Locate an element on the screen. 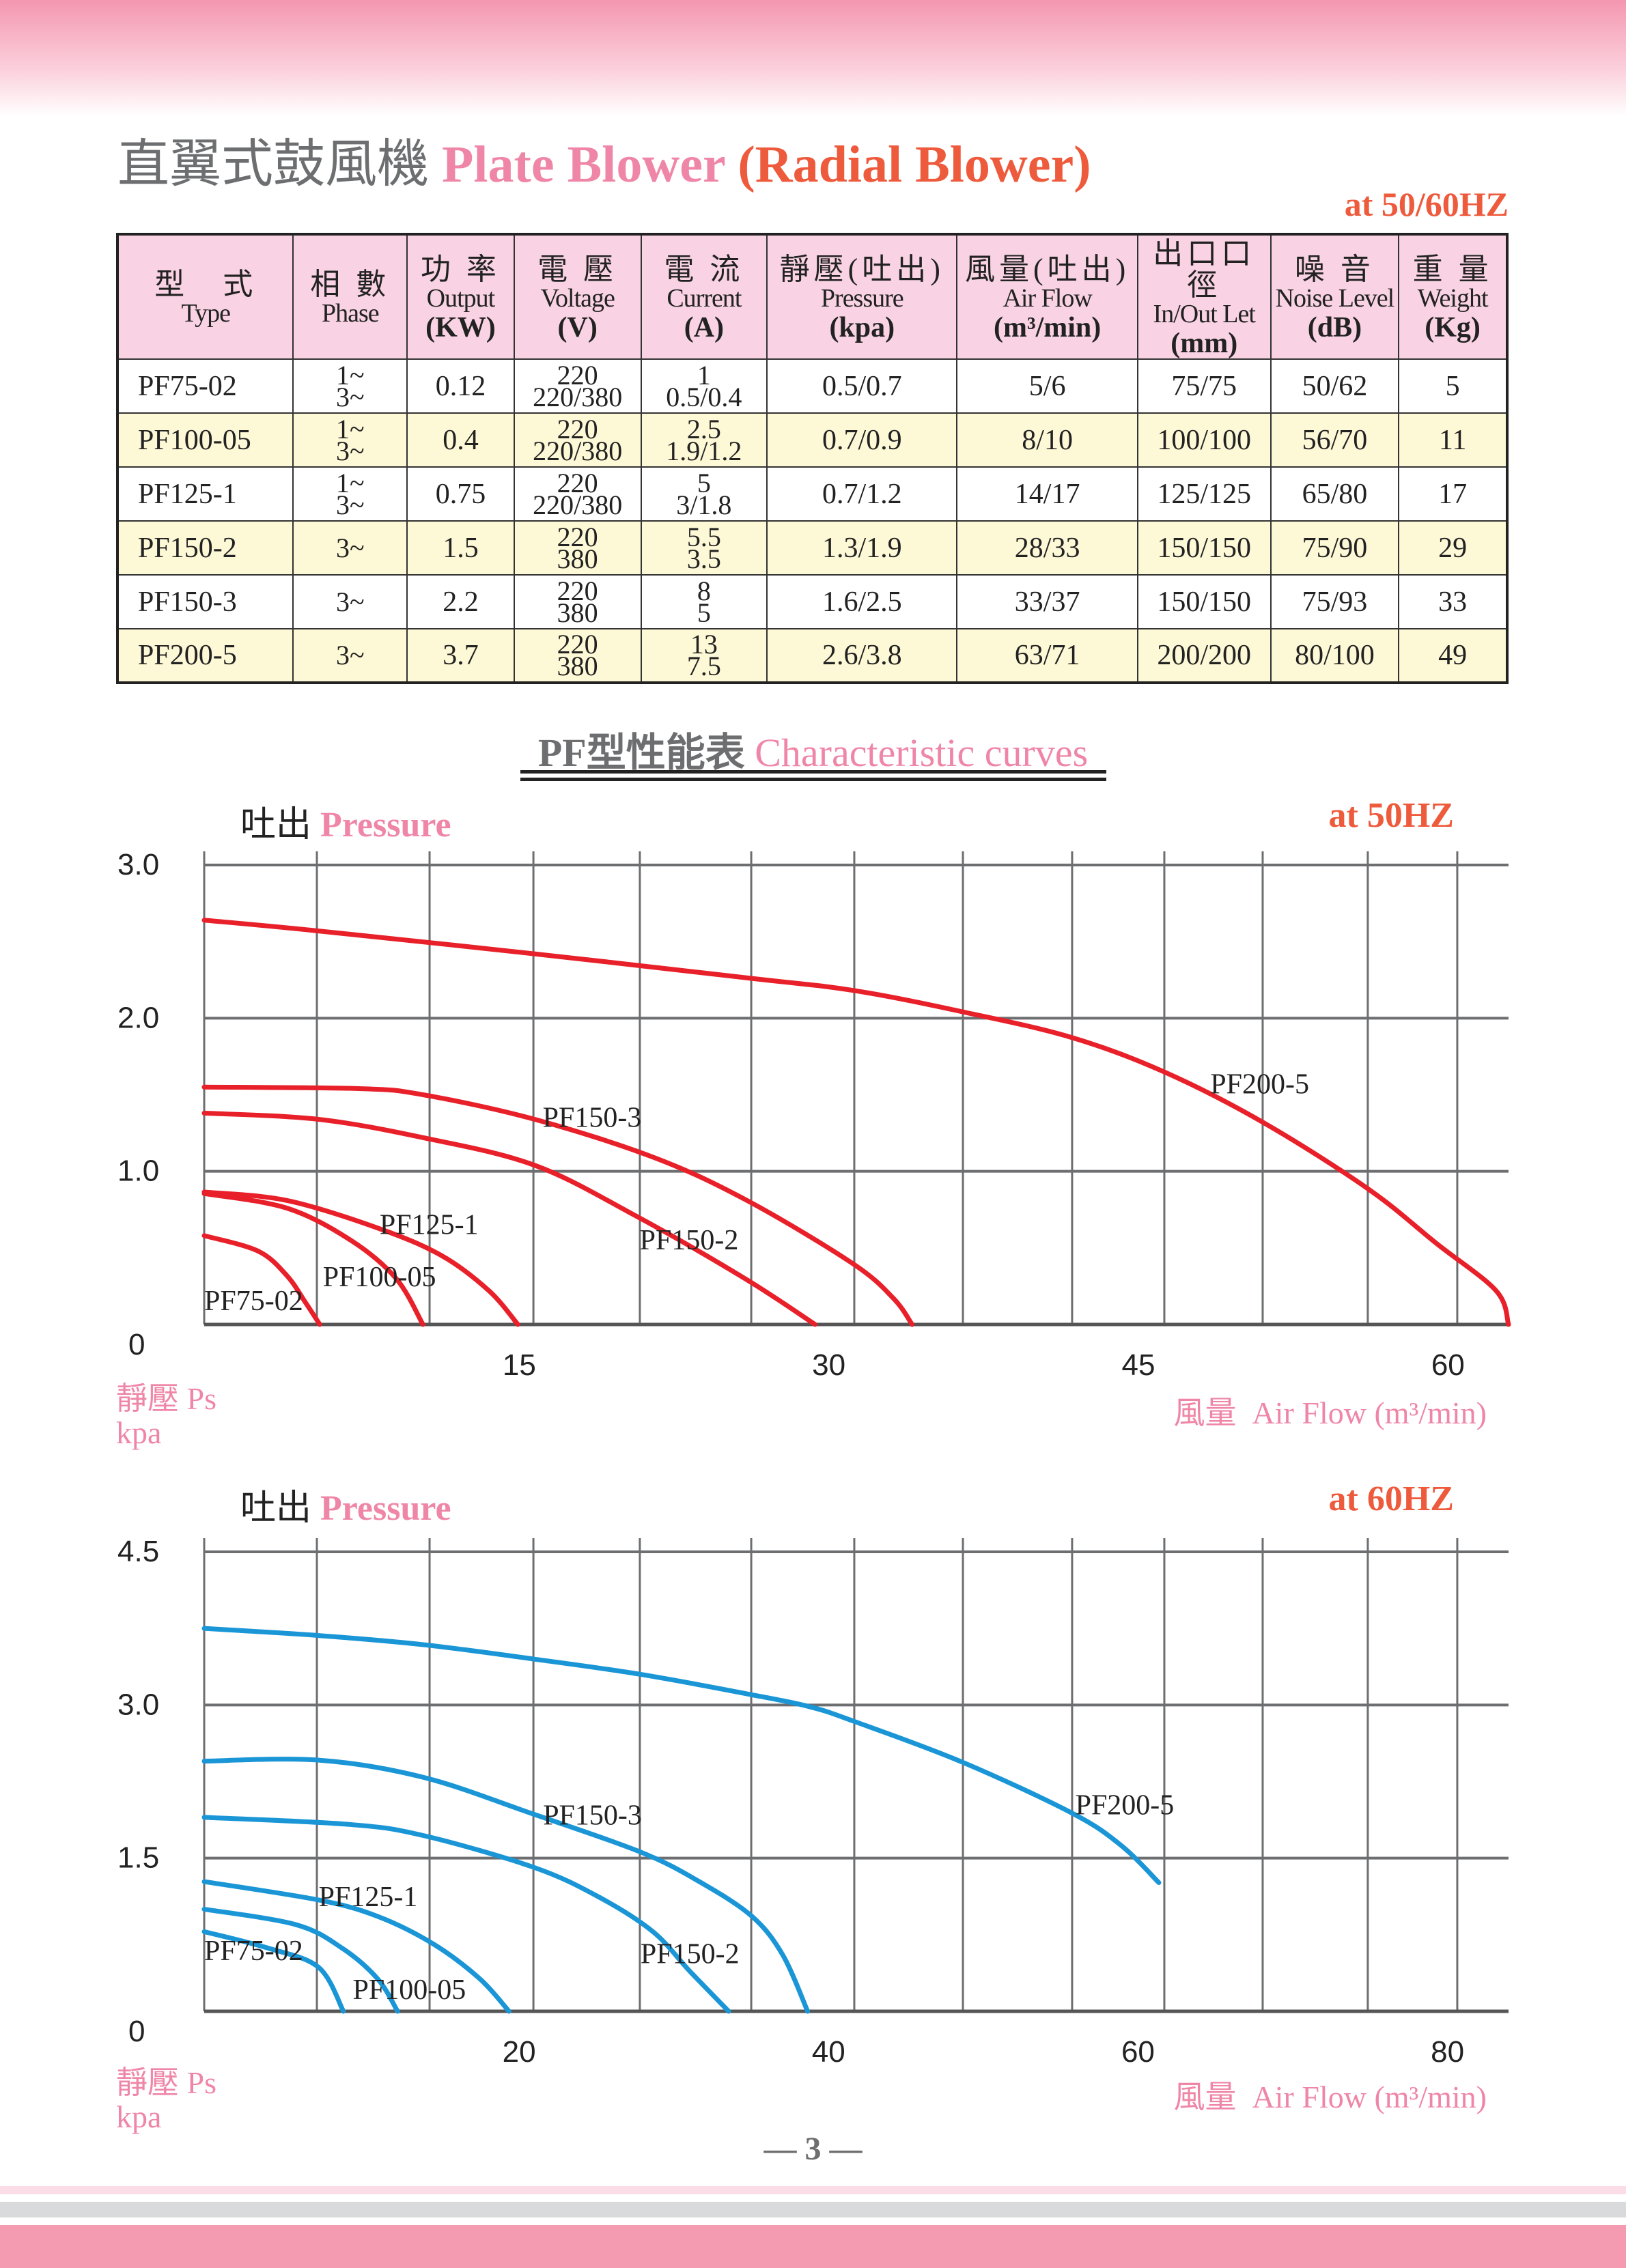 This screenshot has height=2268, width=1626. cell-type: PF75-02 is located at coordinates (205, 386).